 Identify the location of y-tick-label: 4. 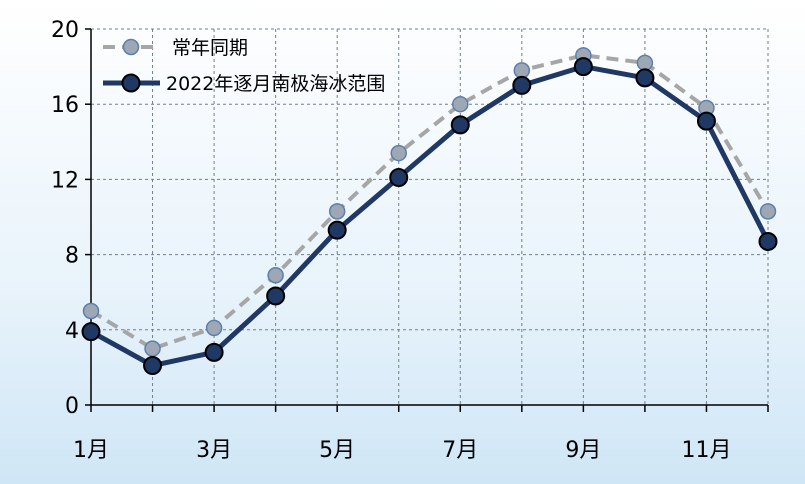
(72, 331).